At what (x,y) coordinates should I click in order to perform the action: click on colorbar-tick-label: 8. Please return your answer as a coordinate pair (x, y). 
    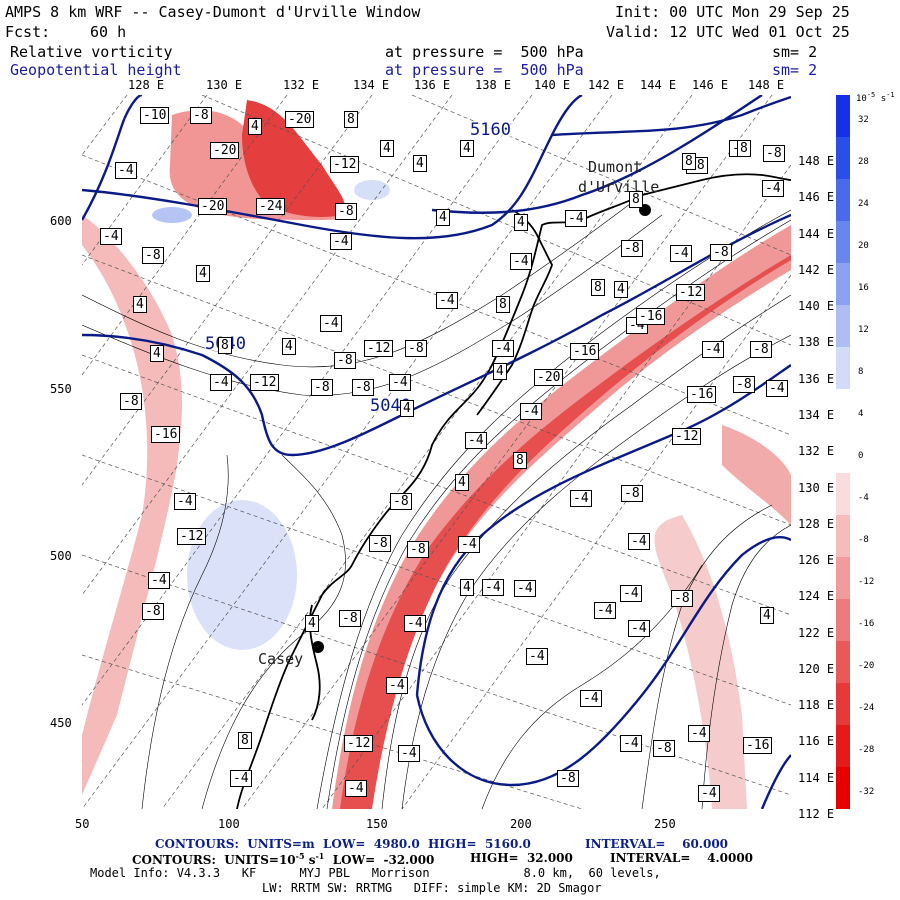
    Looking at the image, I should click on (861, 372).